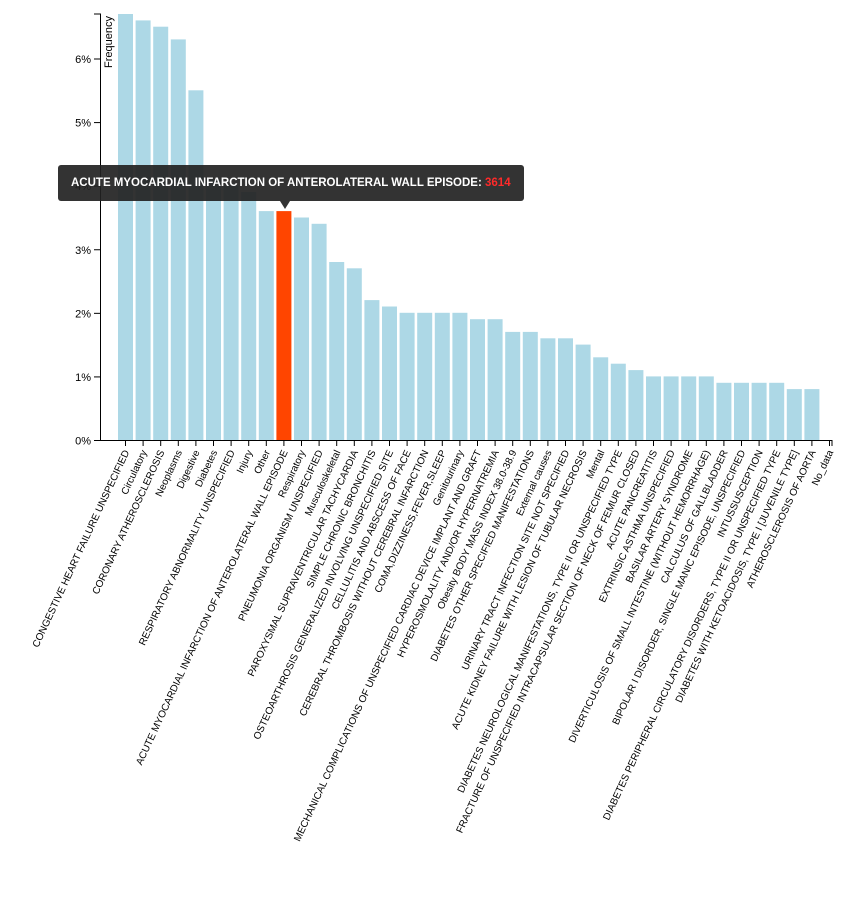 This screenshot has width=858, height=900. I want to click on y-tick-label-1: 1%, so click(83, 378).